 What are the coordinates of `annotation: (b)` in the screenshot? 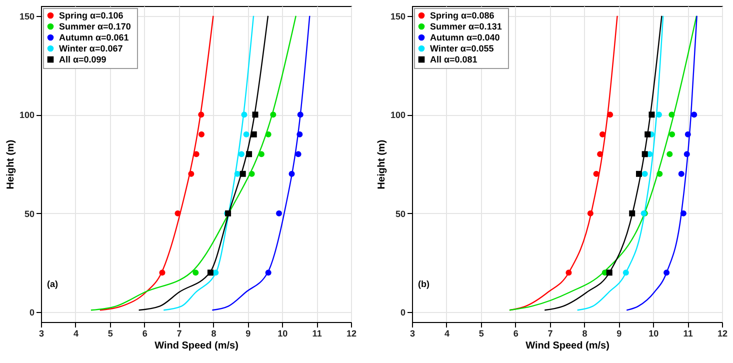 It's located at (424, 284).